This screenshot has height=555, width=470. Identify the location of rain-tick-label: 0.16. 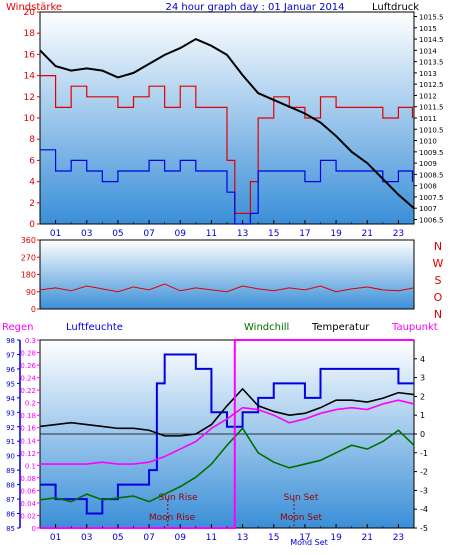
(28, 429).